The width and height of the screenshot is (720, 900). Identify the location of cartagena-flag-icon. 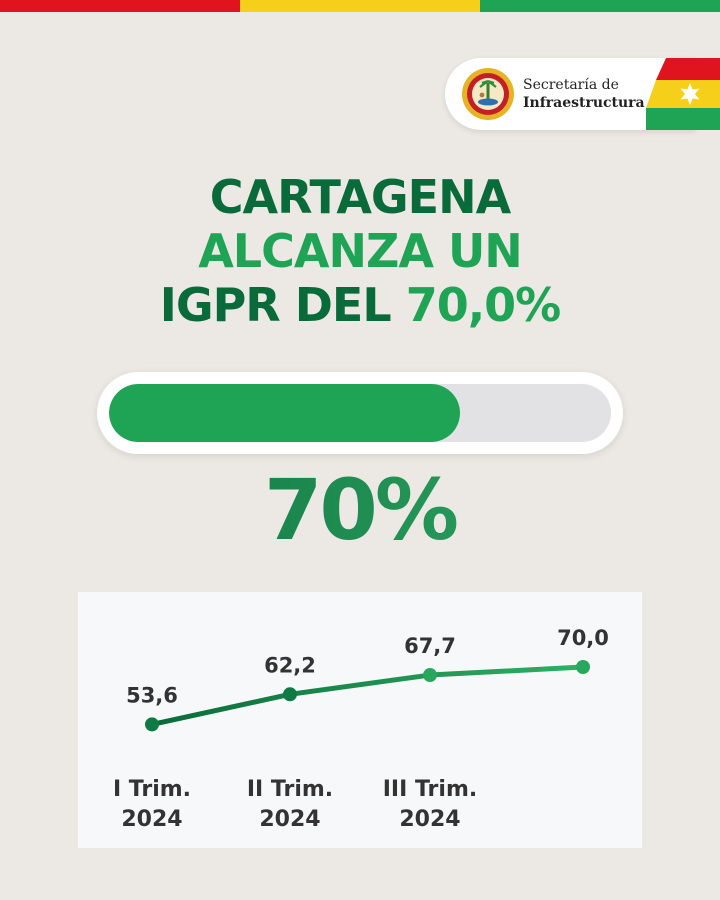
(683, 94).